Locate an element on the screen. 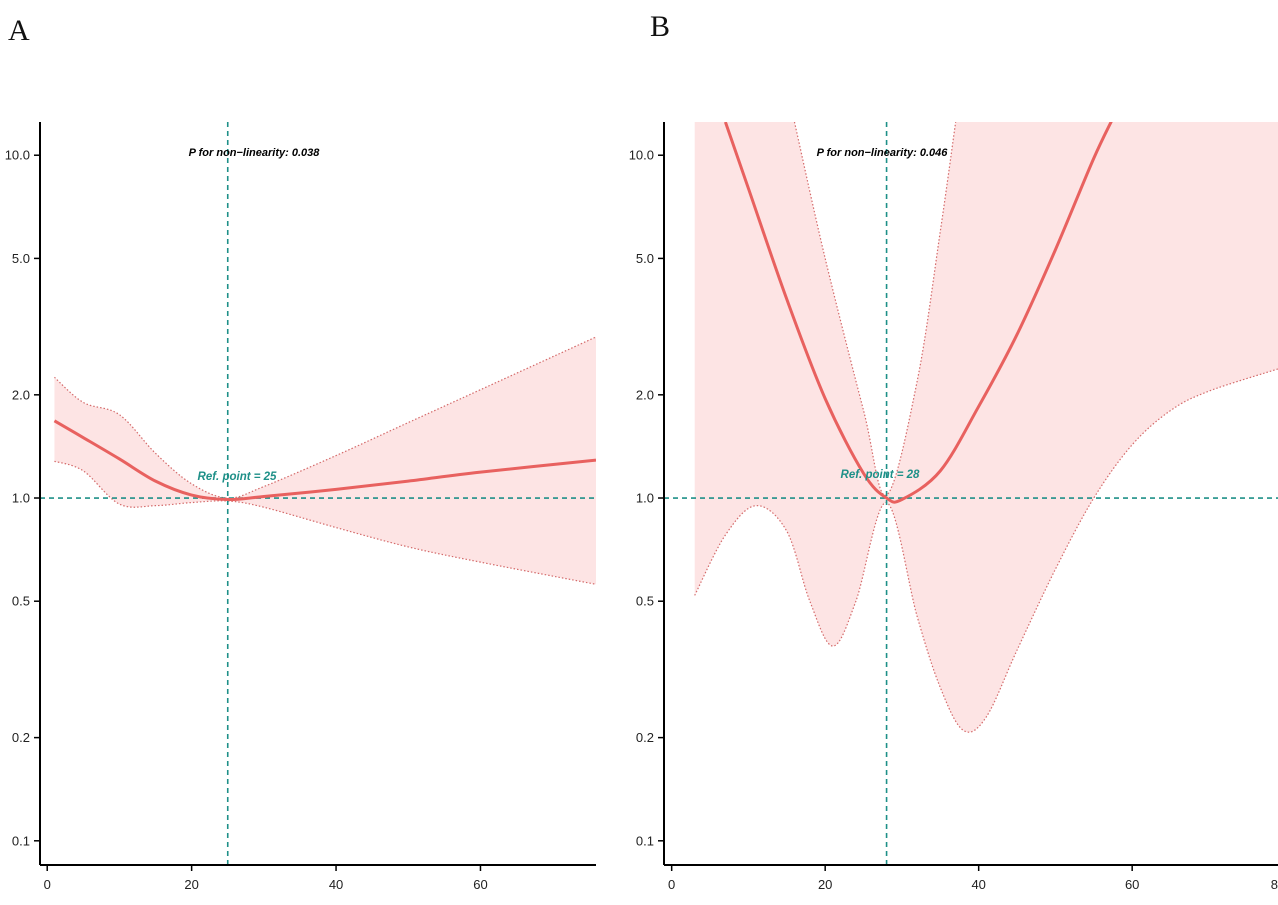 This screenshot has height=905, width=1278. panel-a-letter: A is located at coordinates (19, 30).